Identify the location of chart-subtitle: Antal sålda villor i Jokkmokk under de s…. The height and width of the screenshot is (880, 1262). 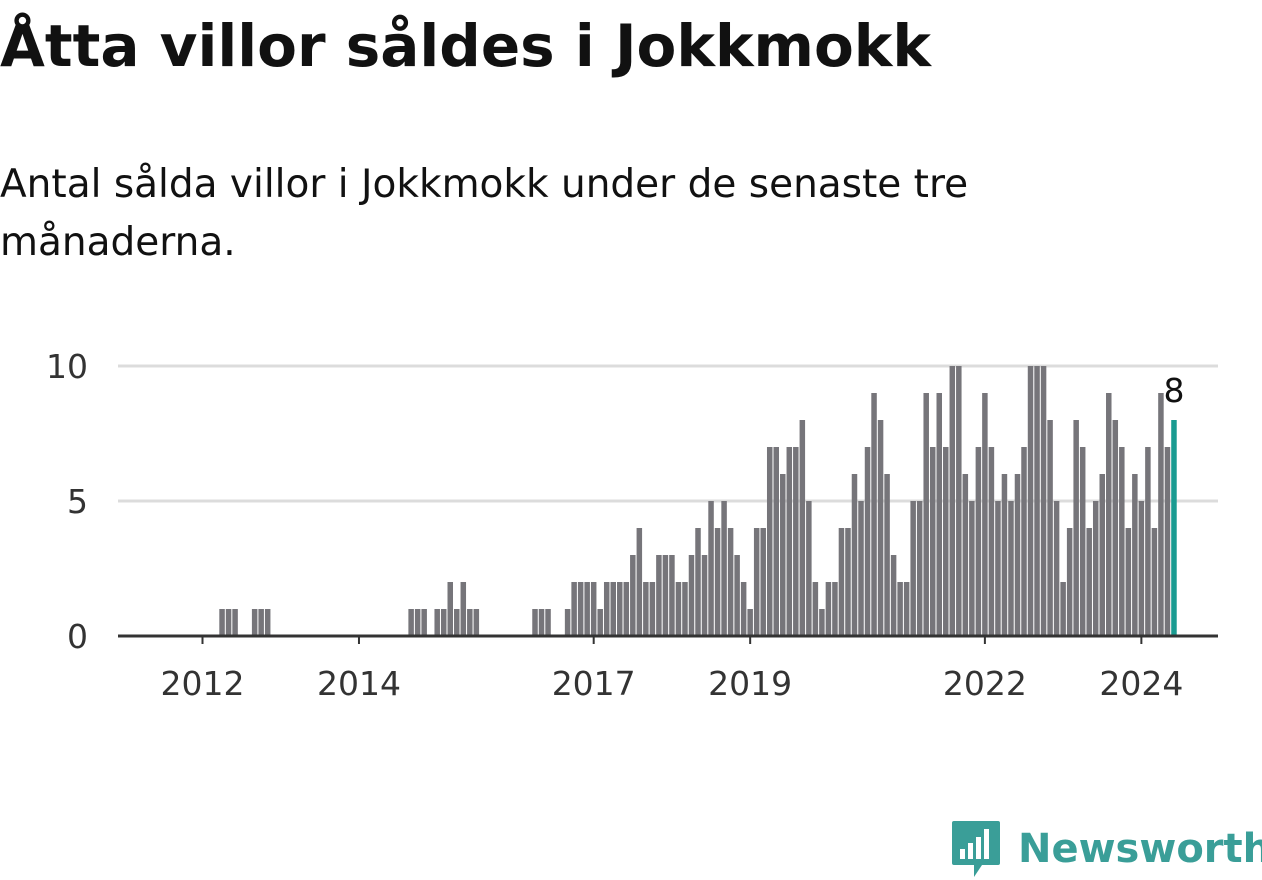
(484, 213).